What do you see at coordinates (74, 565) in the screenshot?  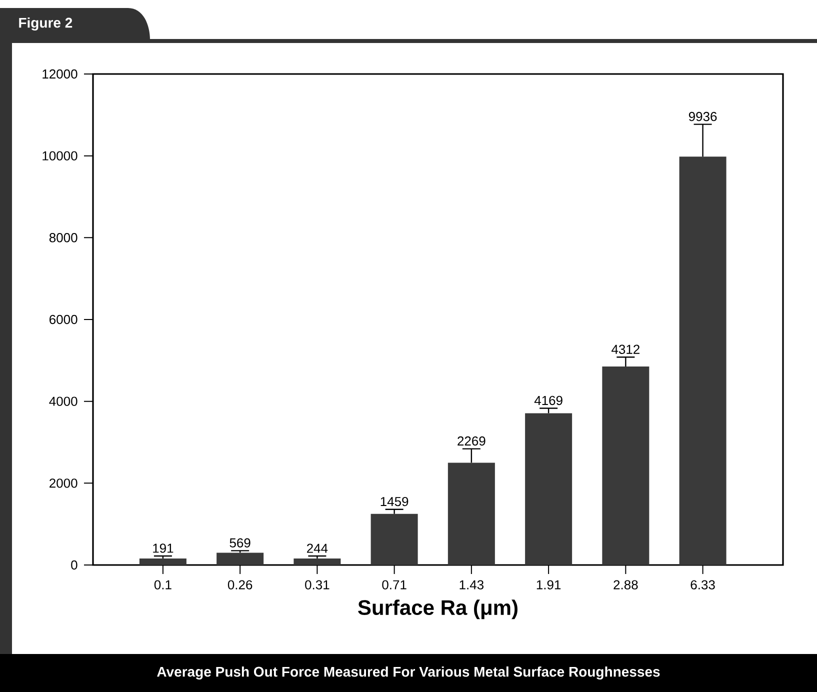 I see `y-tick-label: 0` at bounding box center [74, 565].